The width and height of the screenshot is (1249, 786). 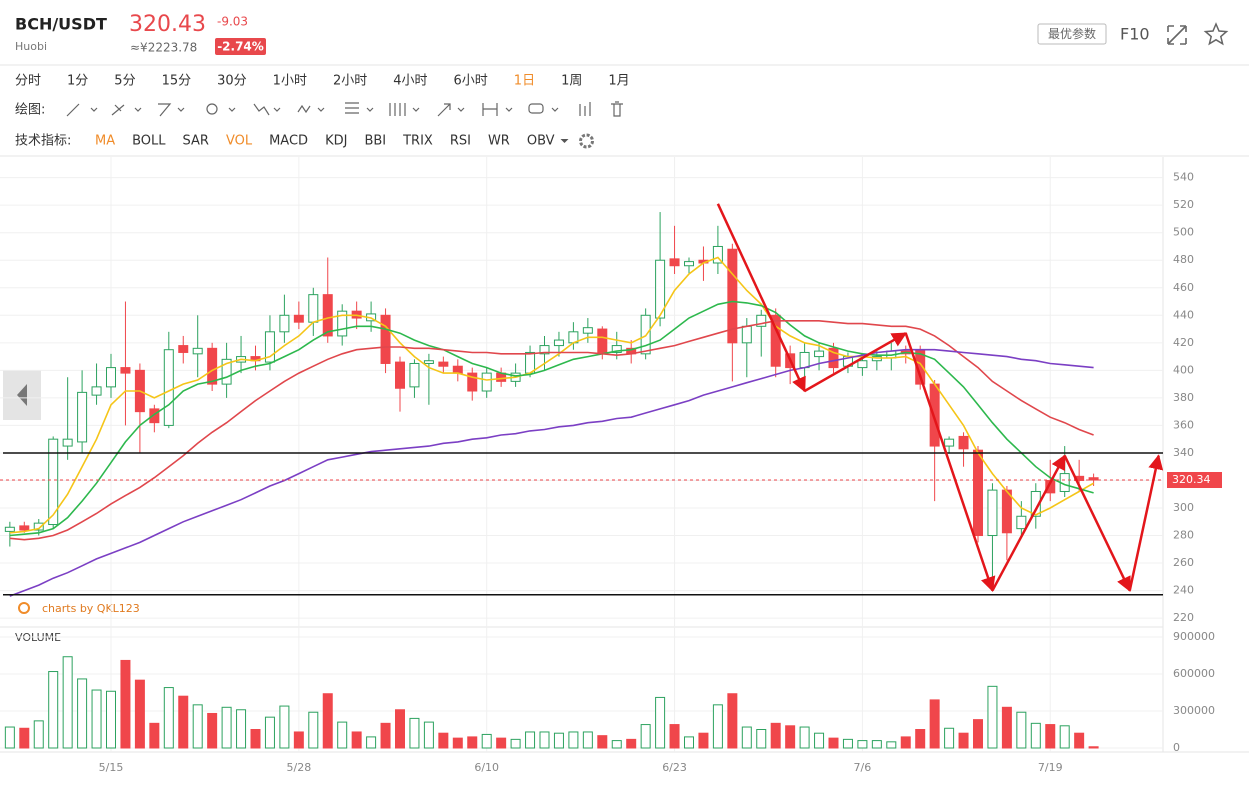 What do you see at coordinates (240, 46) in the screenshot?
I see `change-badge` at bounding box center [240, 46].